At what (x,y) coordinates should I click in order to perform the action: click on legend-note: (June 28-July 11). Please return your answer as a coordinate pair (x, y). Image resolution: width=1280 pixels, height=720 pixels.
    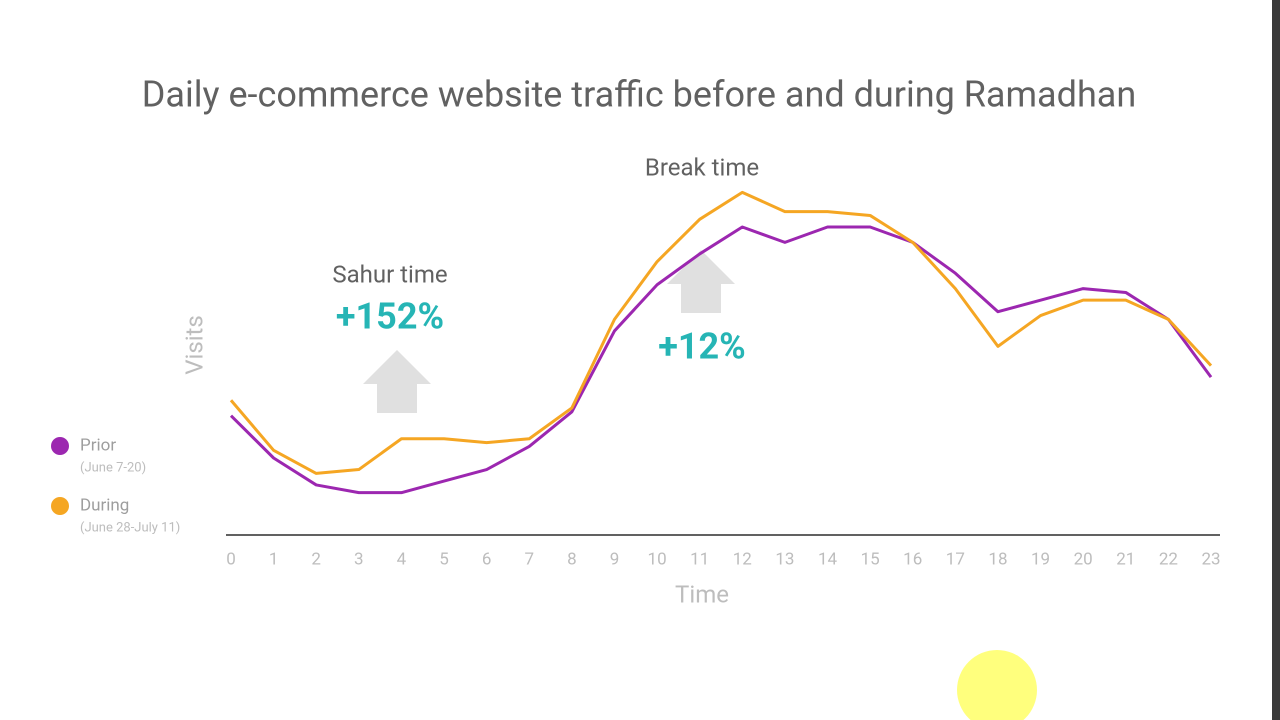
    Looking at the image, I should click on (130, 527).